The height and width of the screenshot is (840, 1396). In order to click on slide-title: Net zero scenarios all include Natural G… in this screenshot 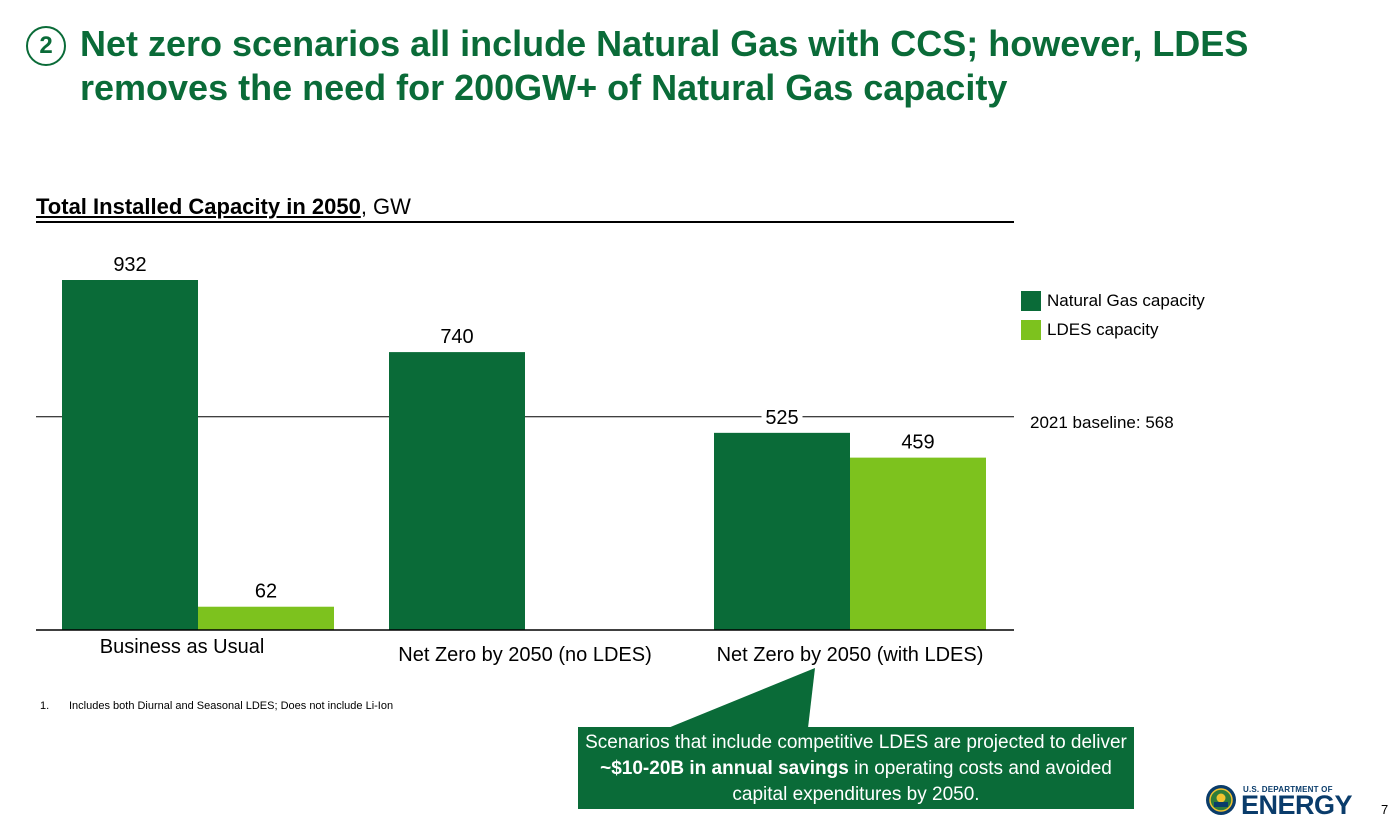, I will do `click(664, 65)`.